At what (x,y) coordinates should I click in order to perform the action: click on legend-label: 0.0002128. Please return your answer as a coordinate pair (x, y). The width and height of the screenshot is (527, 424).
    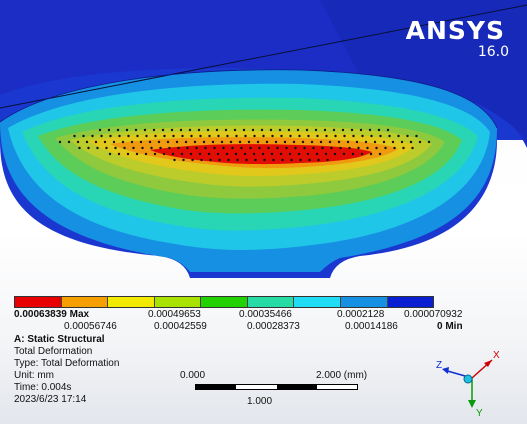
    Looking at the image, I should click on (361, 314).